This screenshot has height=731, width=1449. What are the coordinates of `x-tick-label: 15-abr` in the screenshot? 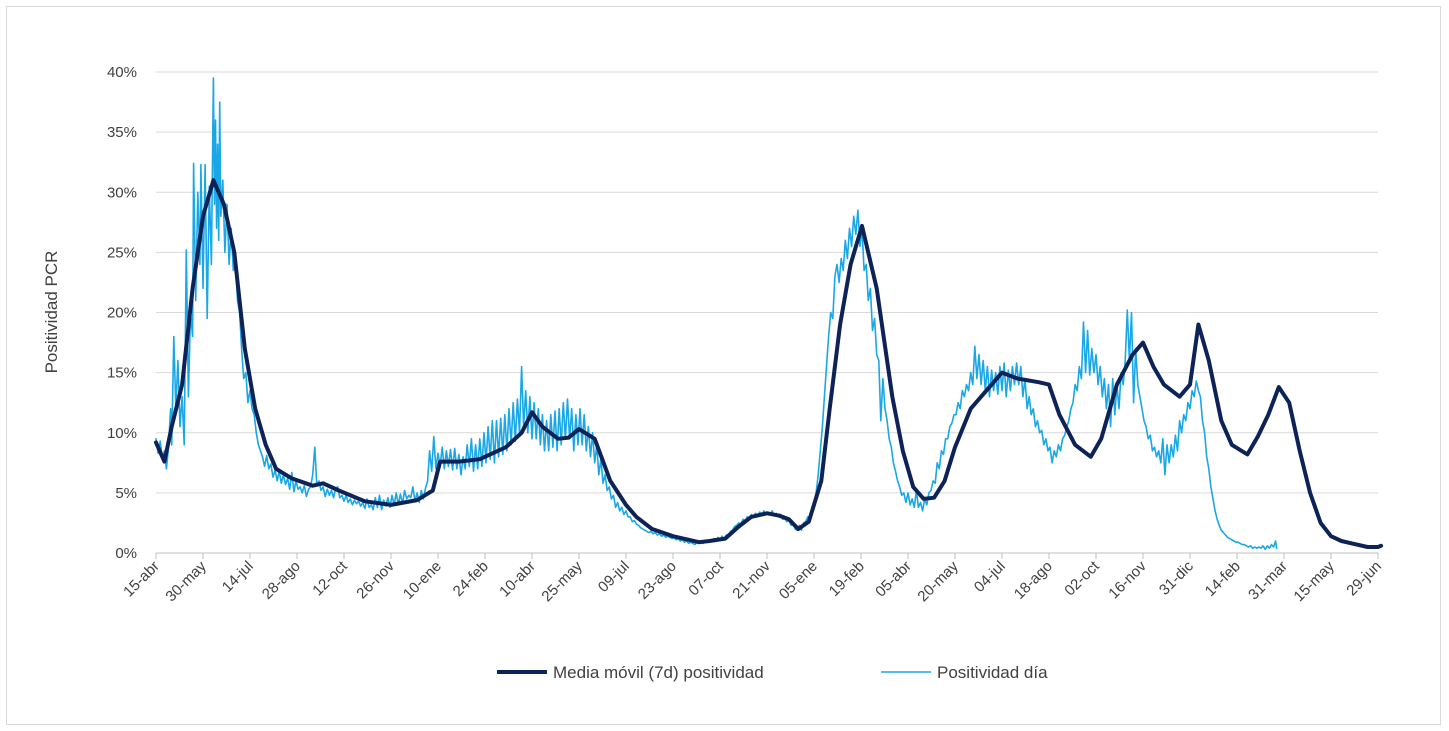 It's located at (141, 579).